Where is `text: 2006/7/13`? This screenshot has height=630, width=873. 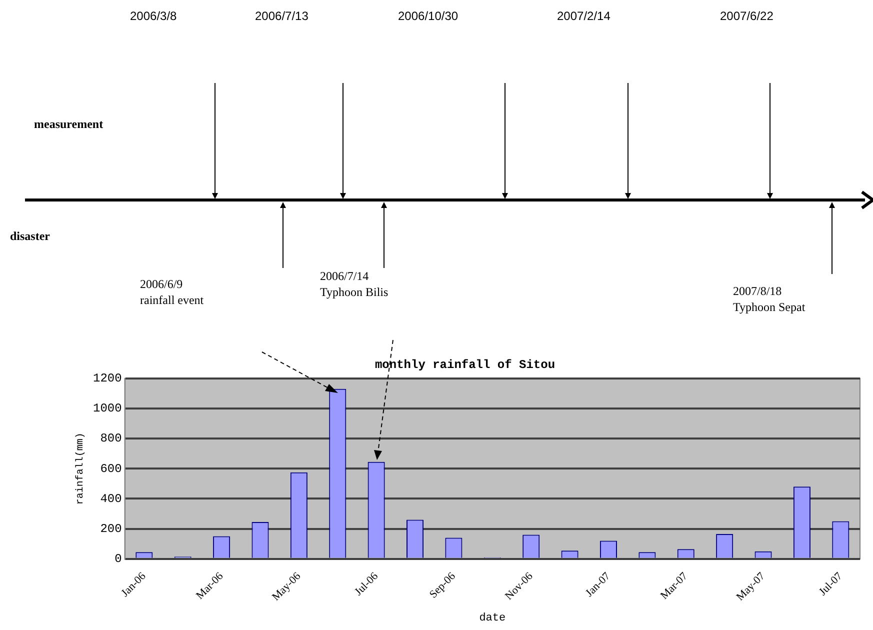
text: 2006/7/13 is located at coordinates (281, 16).